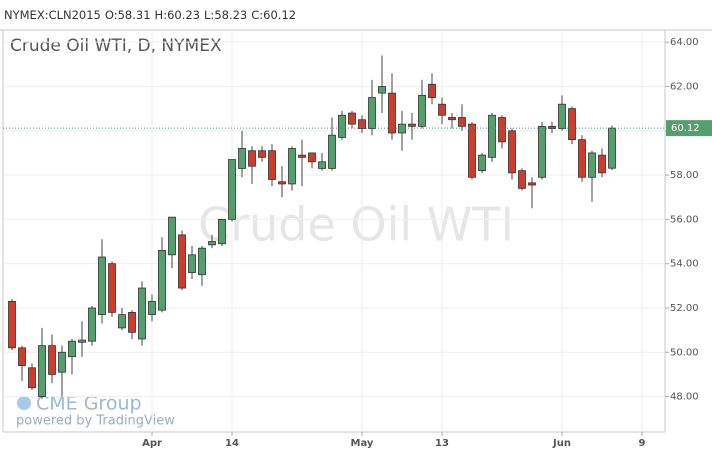  I want to click on ohlc-value: 60.23, so click(183, 15).